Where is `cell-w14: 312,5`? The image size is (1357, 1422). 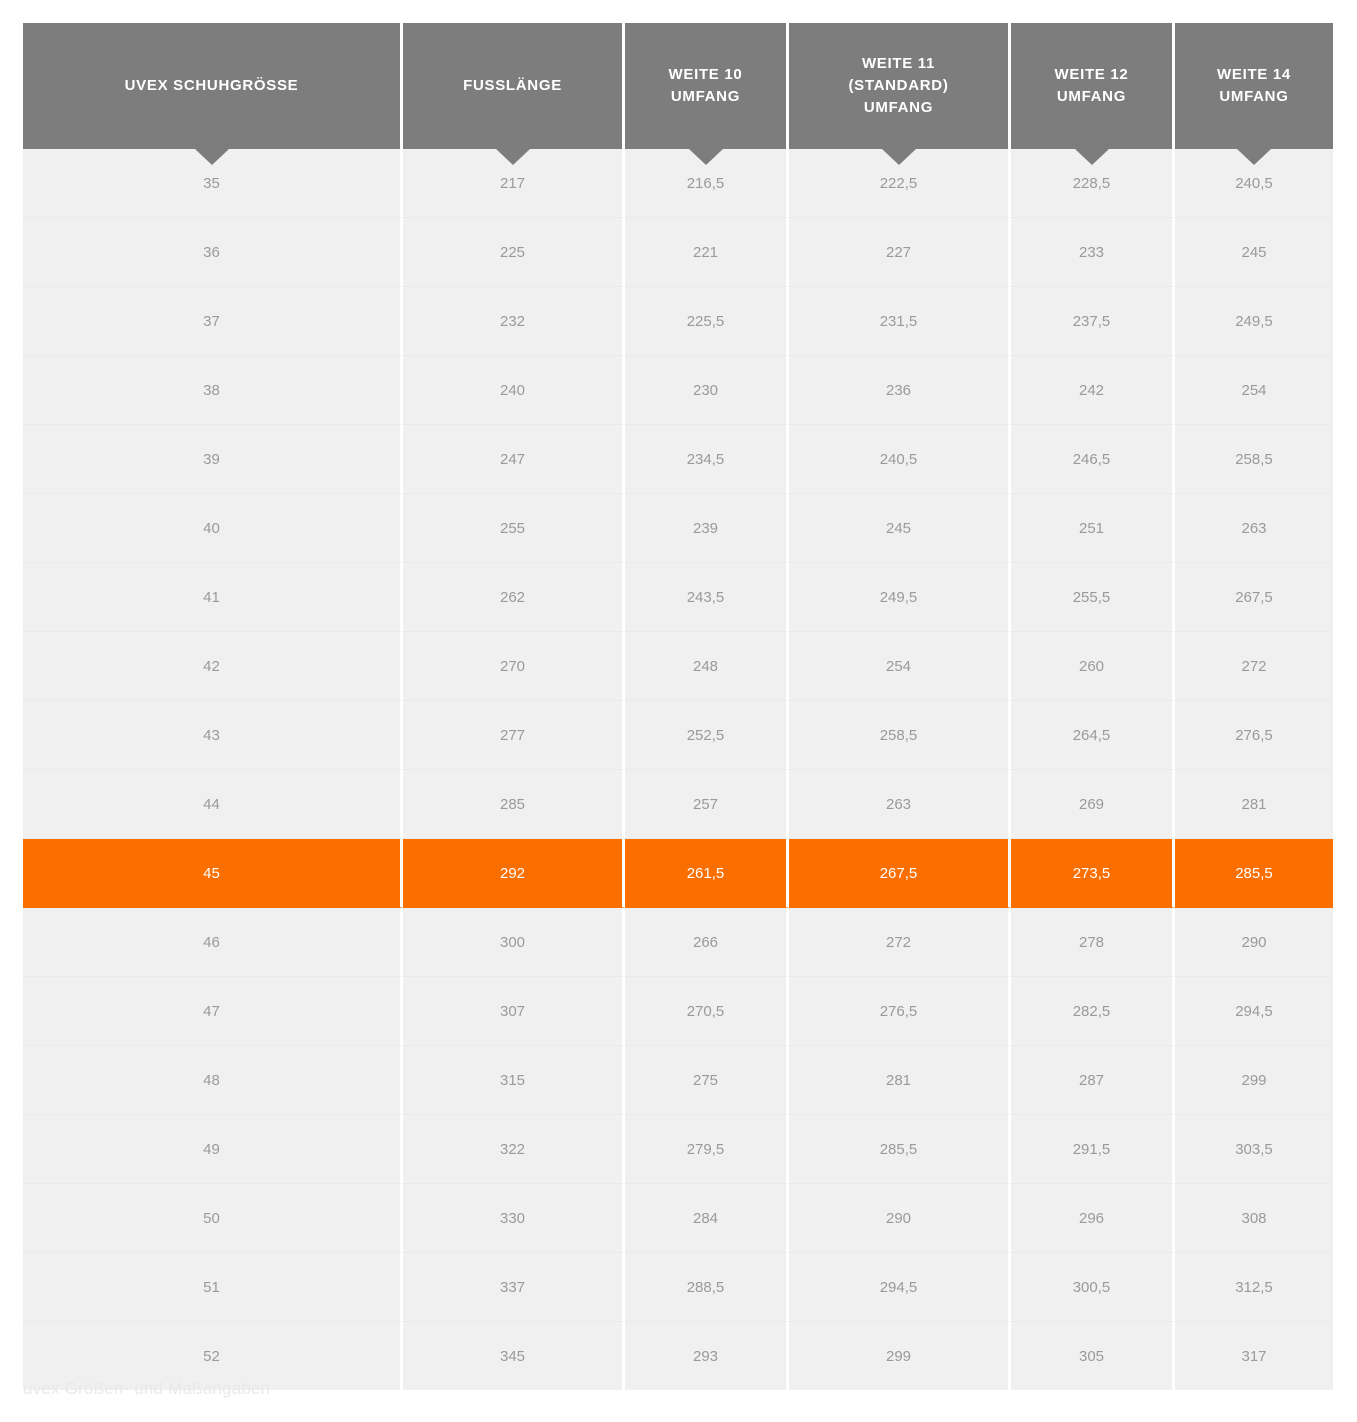 cell-w14: 312,5 is located at coordinates (1254, 1287).